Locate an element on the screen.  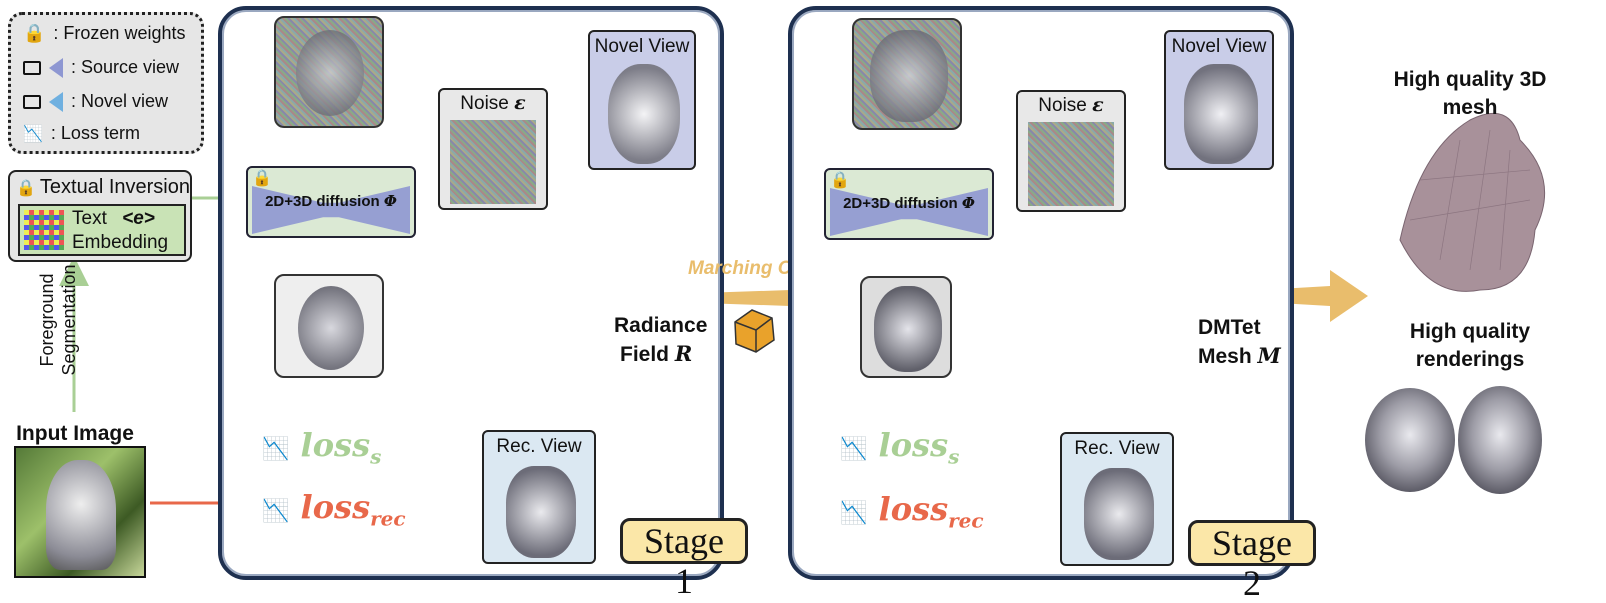
stage1-denoised-render is located at coordinates (329, 326).